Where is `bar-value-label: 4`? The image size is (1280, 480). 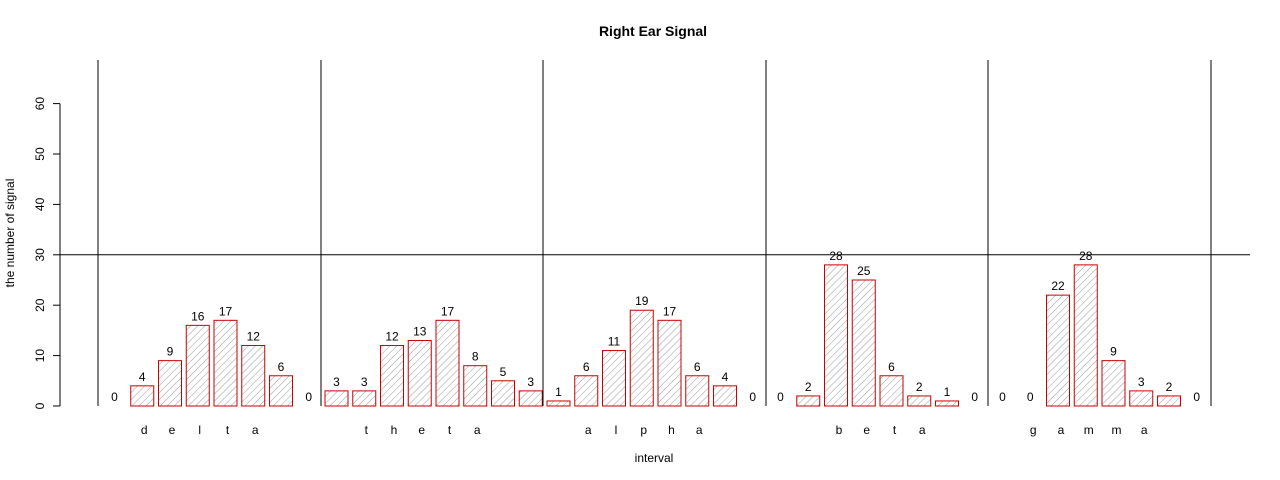 bar-value-label: 4 is located at coordinates (142, 377).